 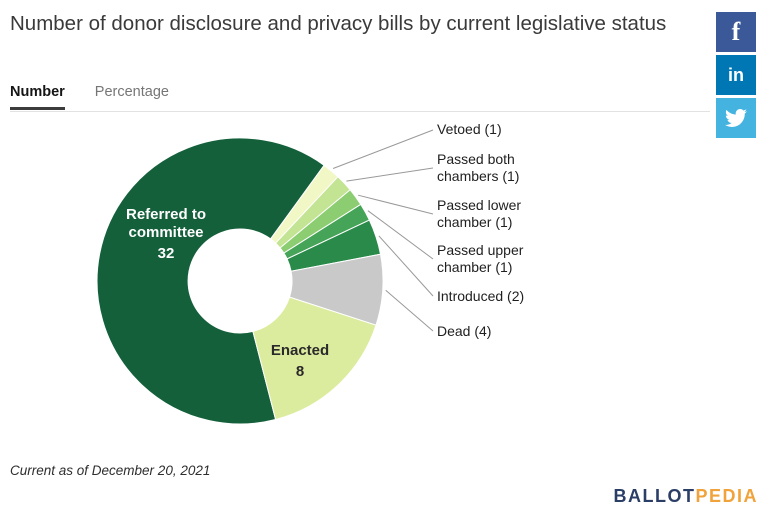 I want to click on tab-percentage: Percentage, so click(x=131, y=92).